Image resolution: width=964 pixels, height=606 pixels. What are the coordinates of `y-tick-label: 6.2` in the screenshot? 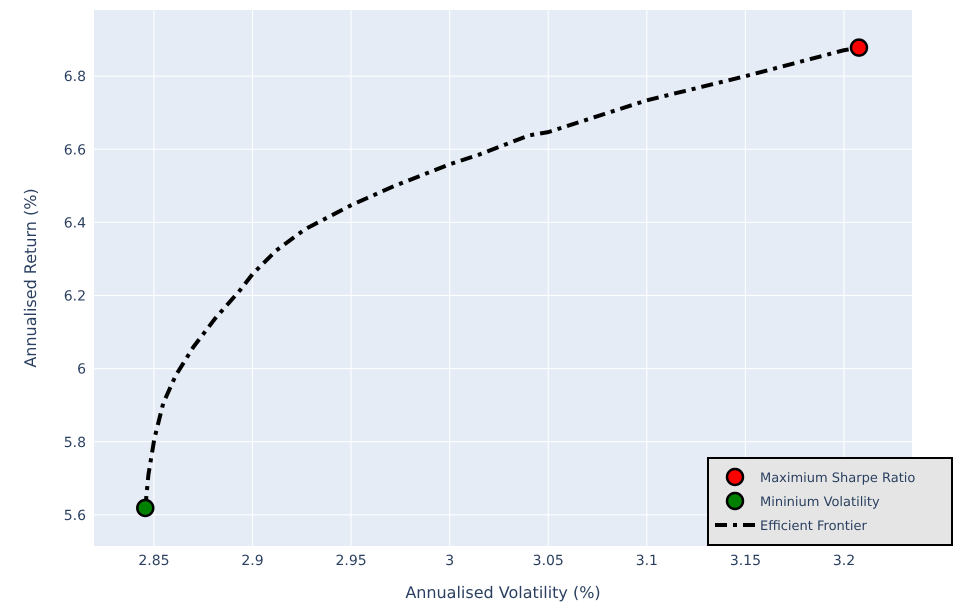 It's located at (75, 296).